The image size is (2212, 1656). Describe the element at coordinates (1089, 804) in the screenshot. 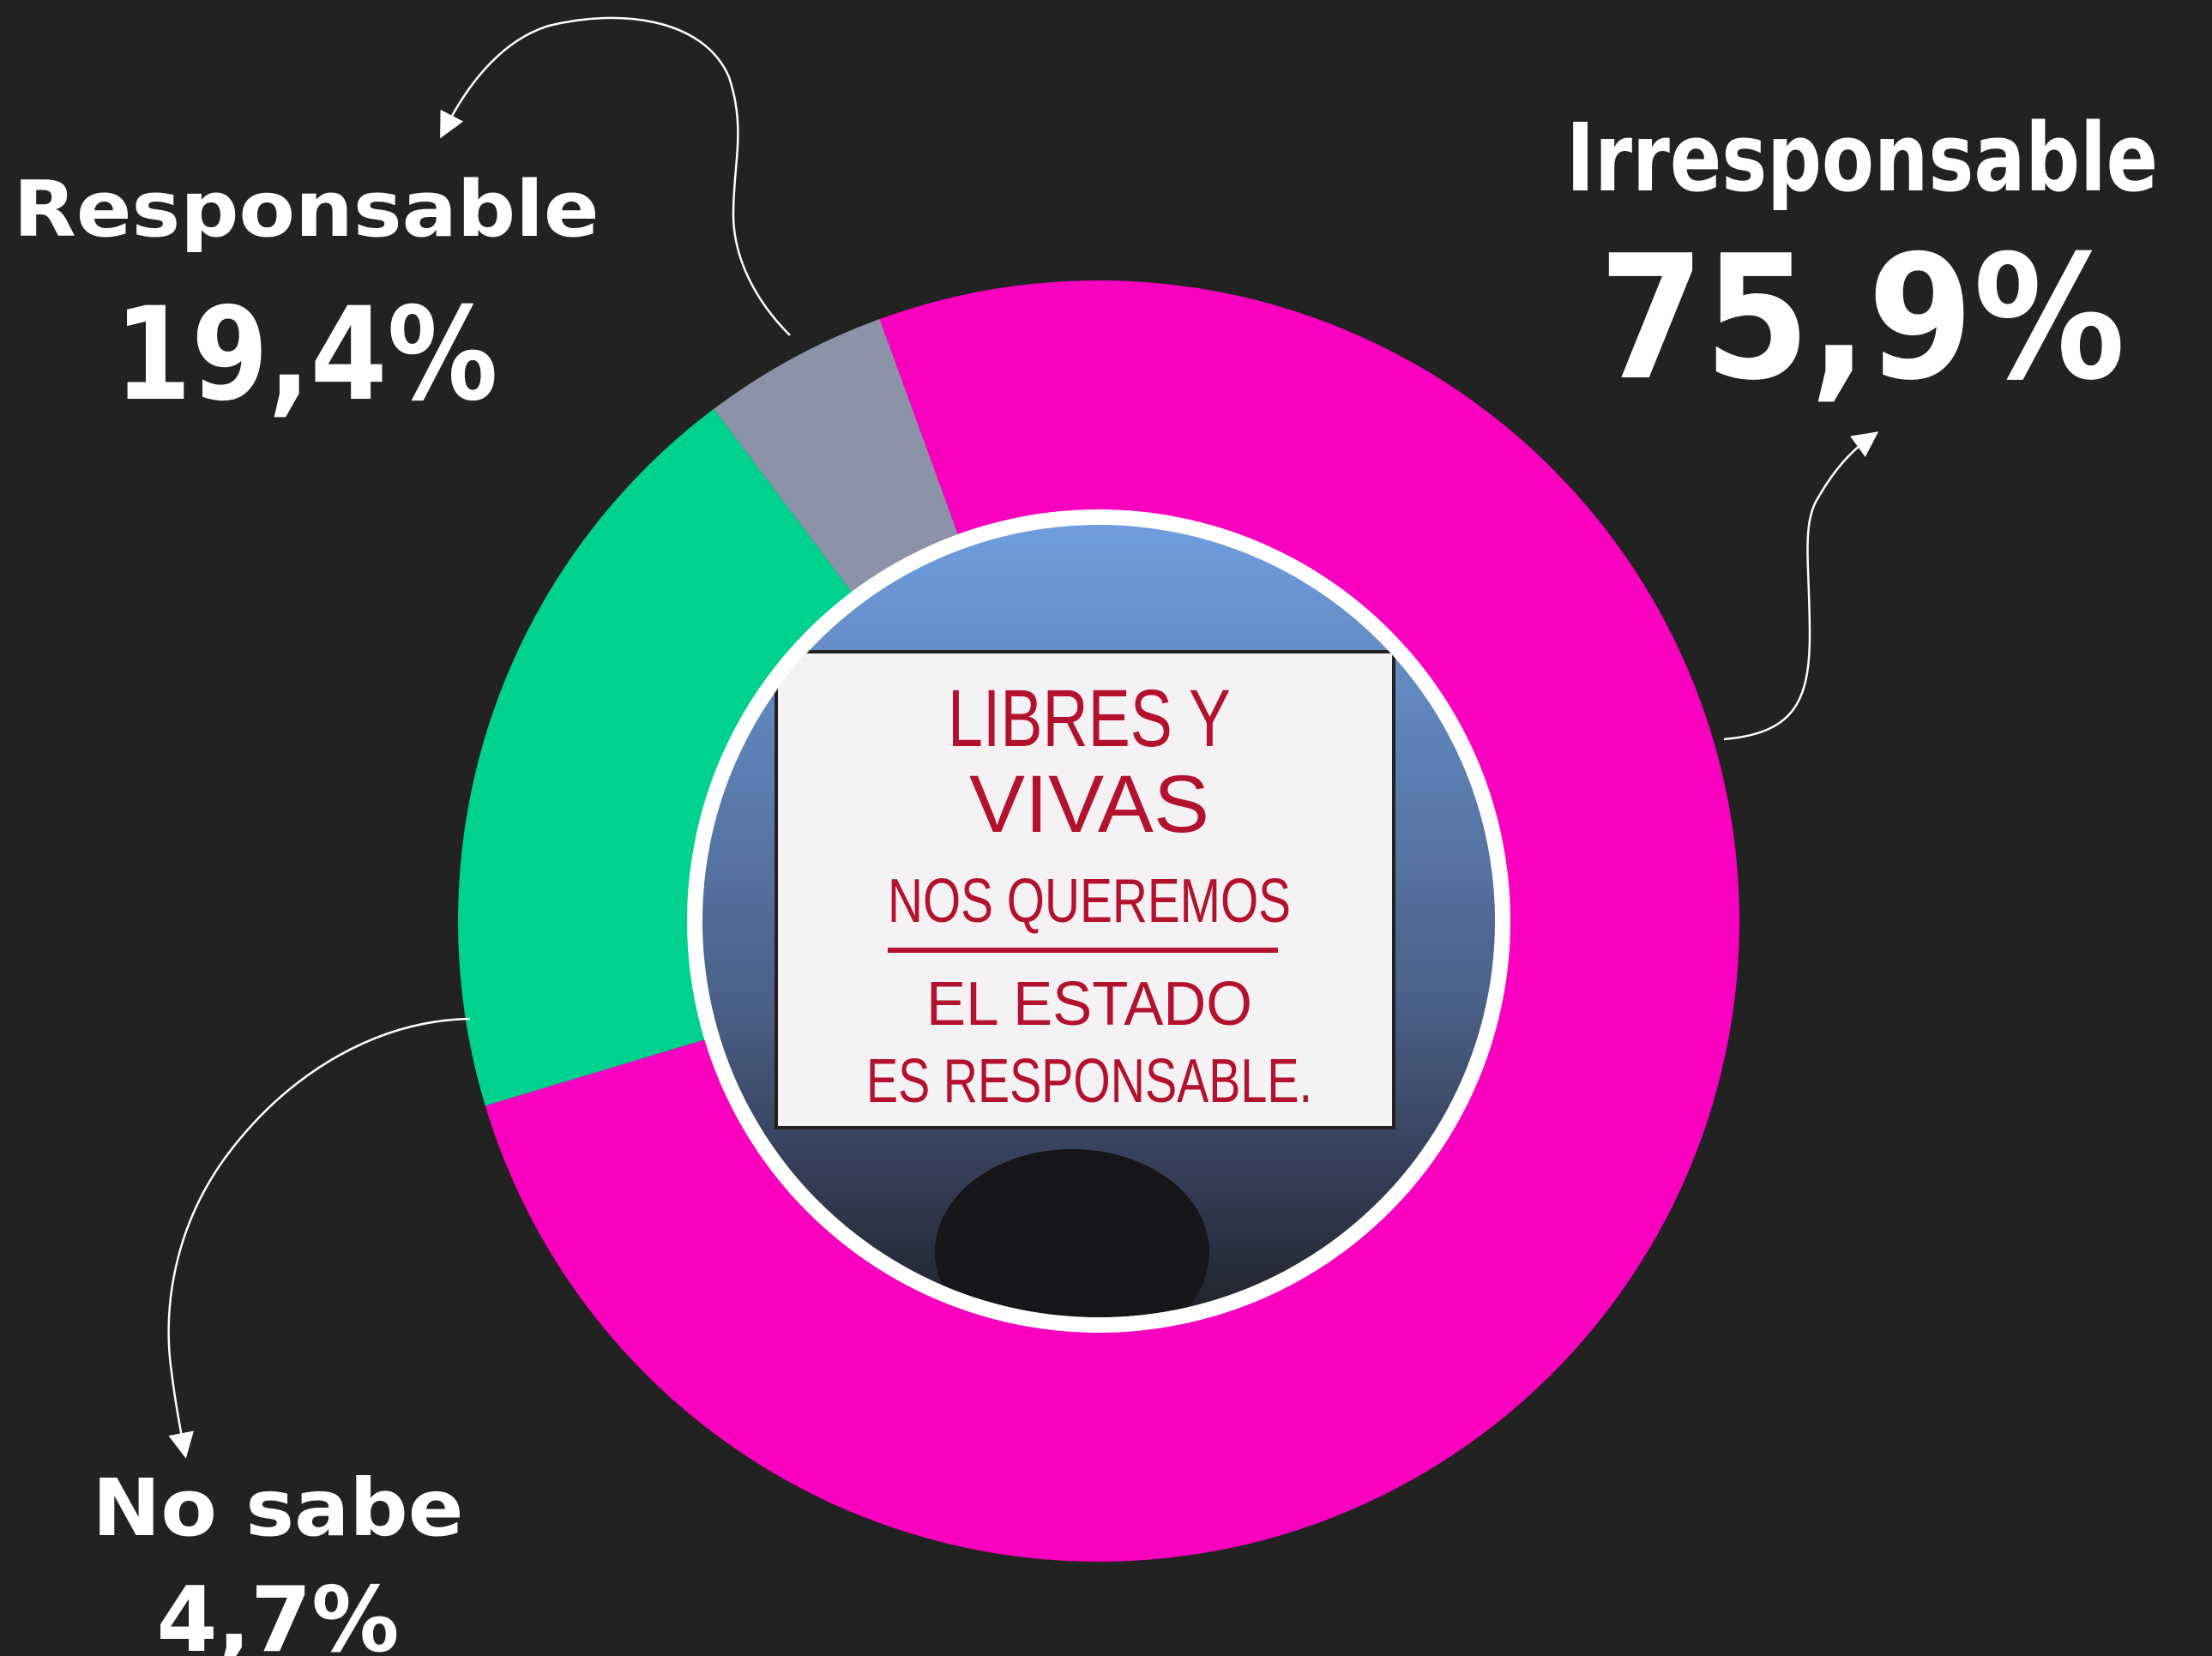

I see `sign-text: VIVAS` at that location.